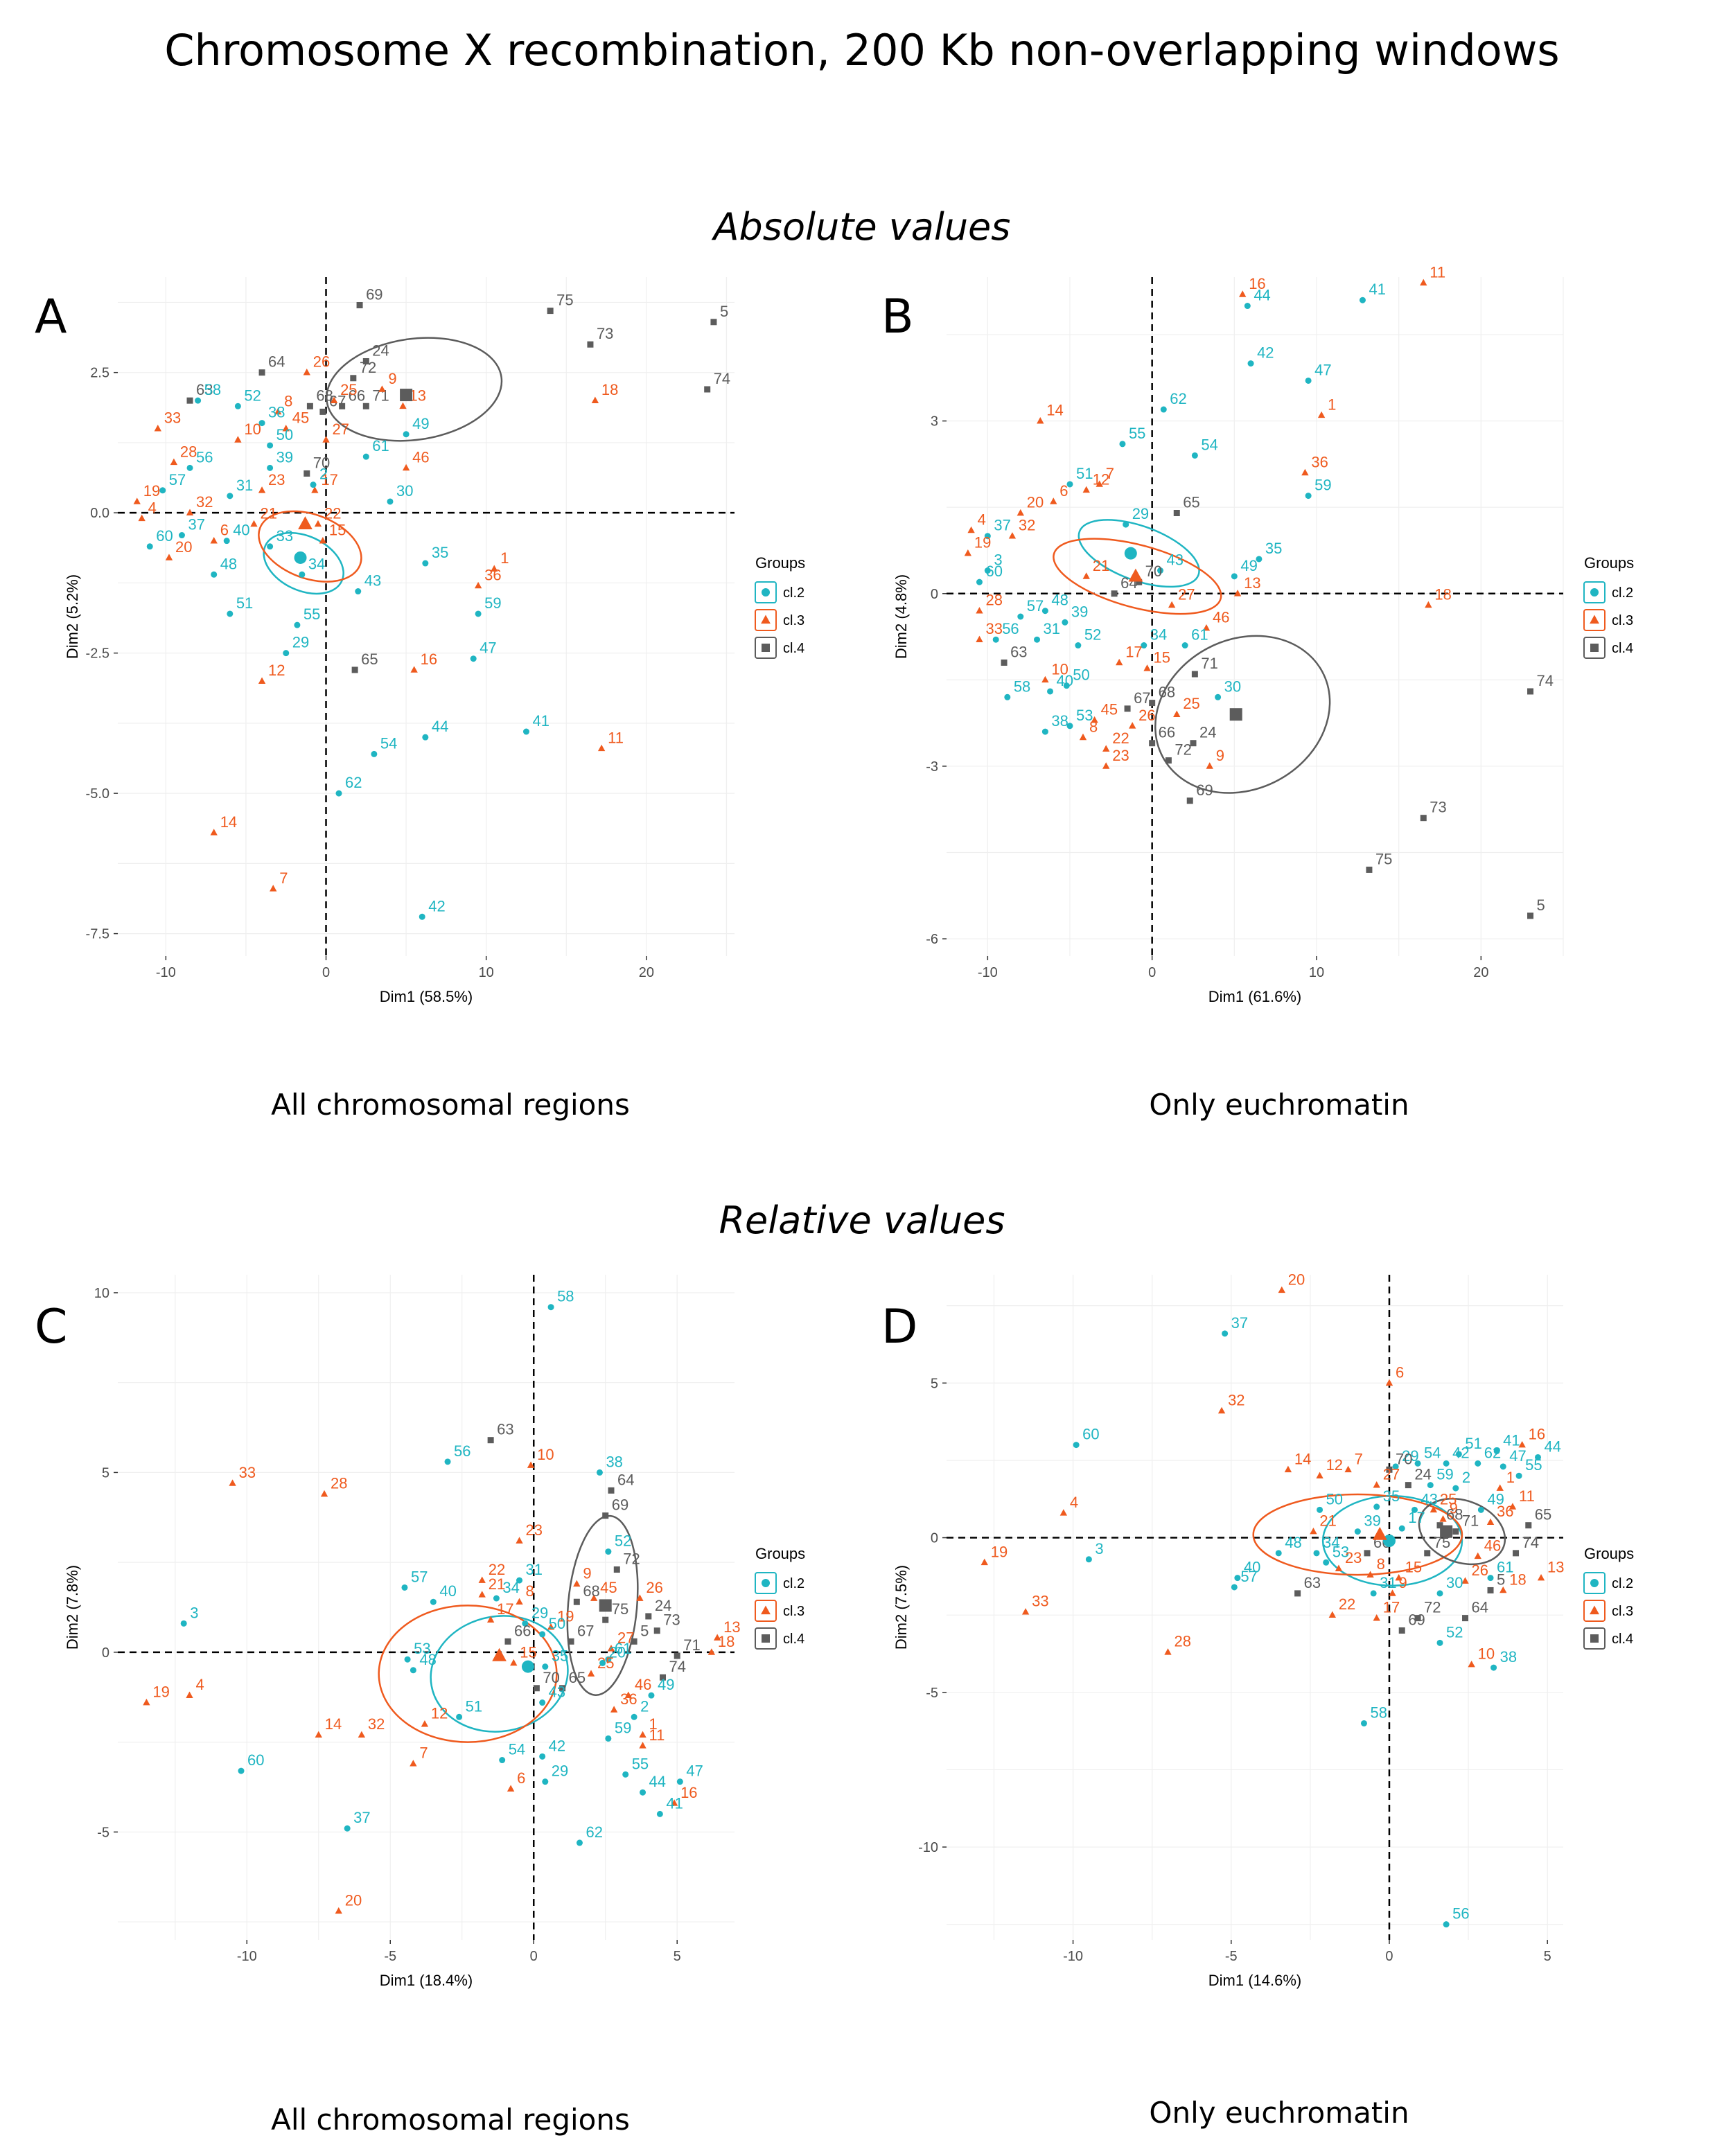 The image size is (1724, 2156). Describe the element at coordinates (1178, 399) in the screenshot. I see `point-label: 62` at that location.